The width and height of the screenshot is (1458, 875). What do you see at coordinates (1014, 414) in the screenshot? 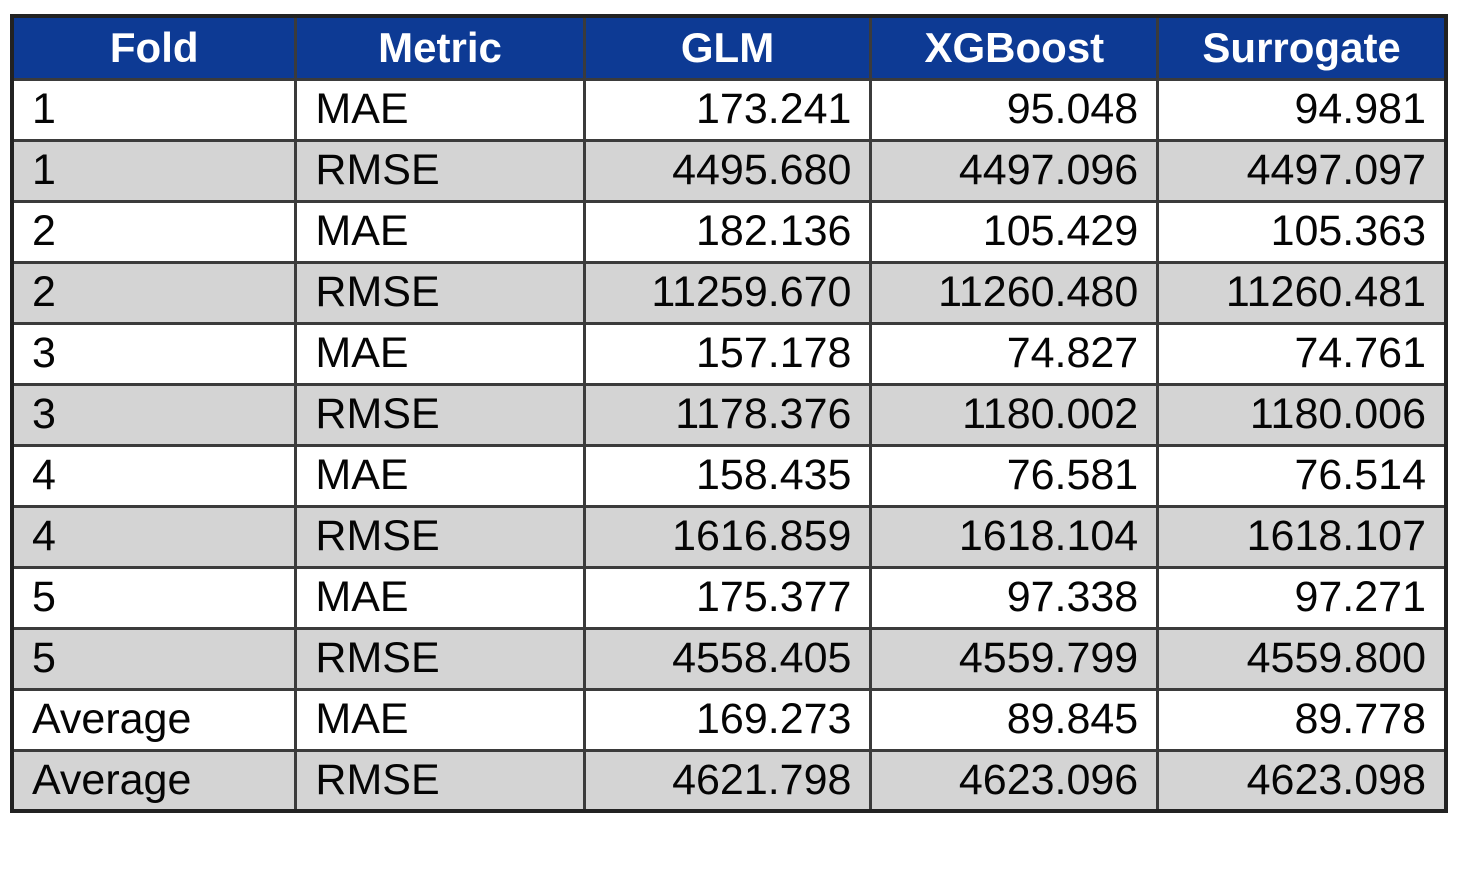
I see `cell-xgboost: 1180.002` at bounding box center [1014, 414].